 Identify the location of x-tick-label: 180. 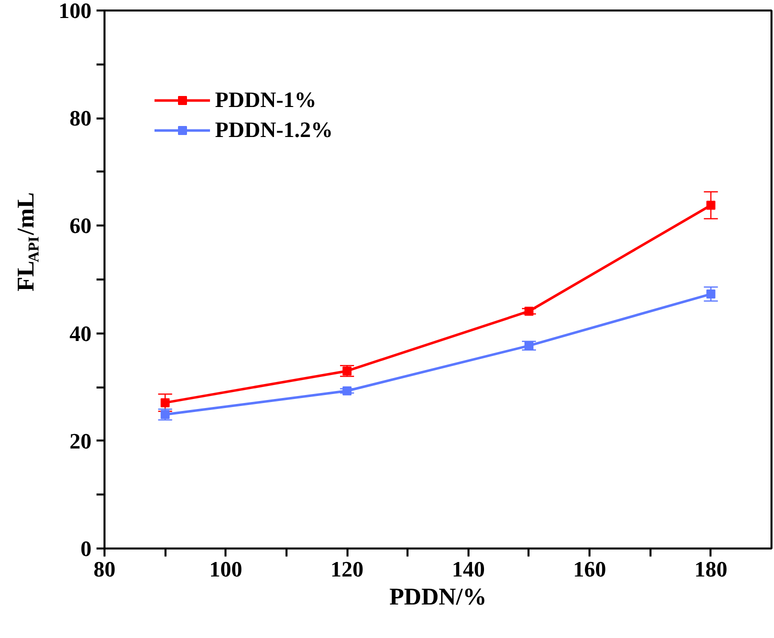
(711, 569).